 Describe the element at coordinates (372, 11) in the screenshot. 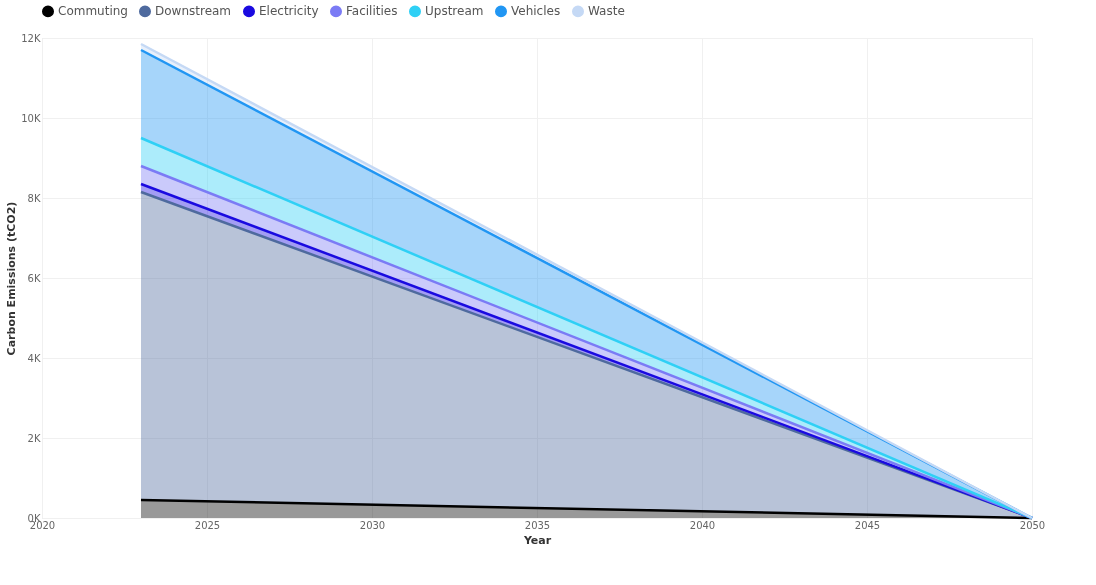

I see `legend-label: Facilities` at that location.